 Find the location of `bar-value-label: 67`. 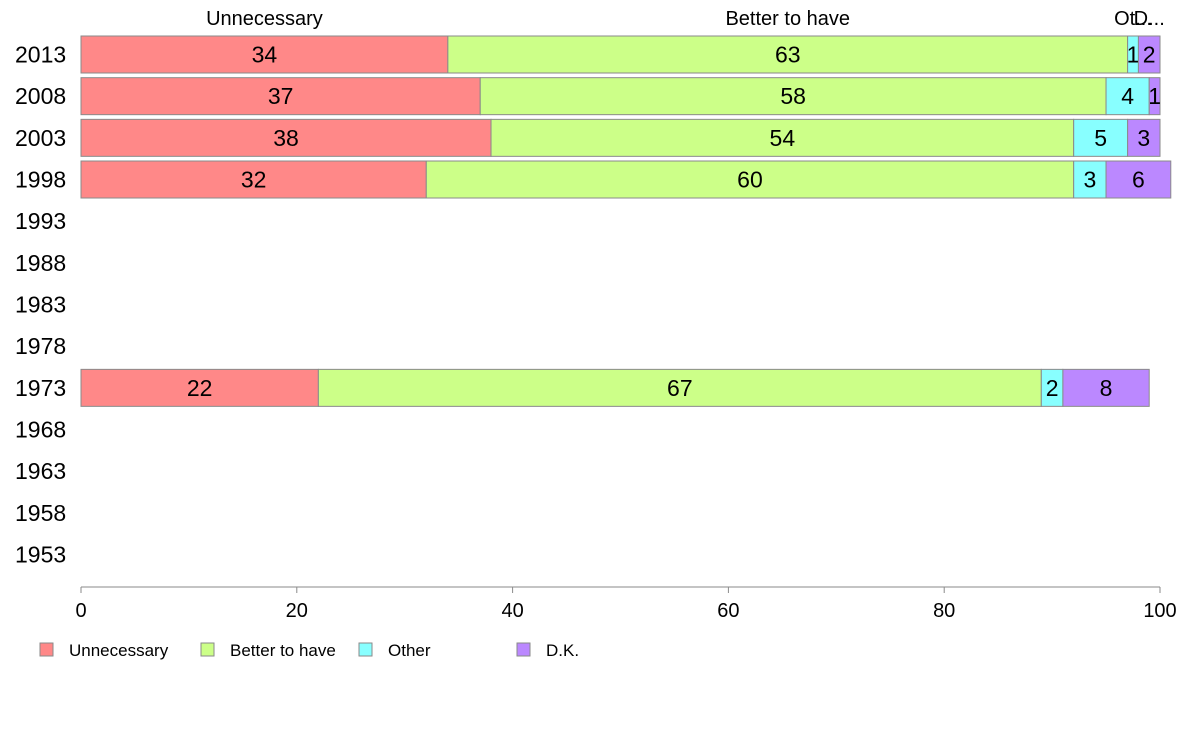

bar-value-label: 67 is located at coordinates (680, 388).